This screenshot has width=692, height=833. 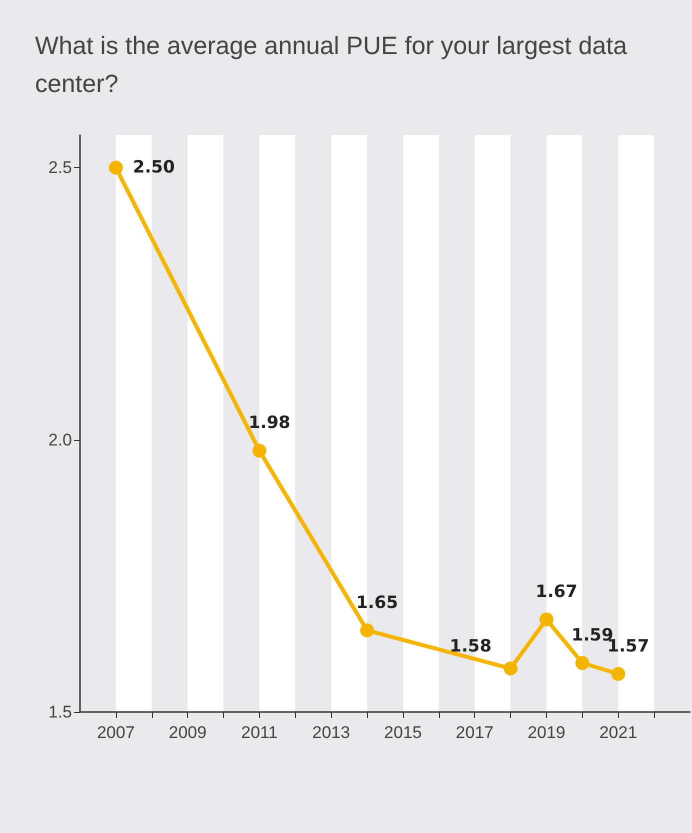 What do you see at coordinates (377, 602) in the screenshot?
I see `data-label: 1.65` at bounding box center [377, 602].